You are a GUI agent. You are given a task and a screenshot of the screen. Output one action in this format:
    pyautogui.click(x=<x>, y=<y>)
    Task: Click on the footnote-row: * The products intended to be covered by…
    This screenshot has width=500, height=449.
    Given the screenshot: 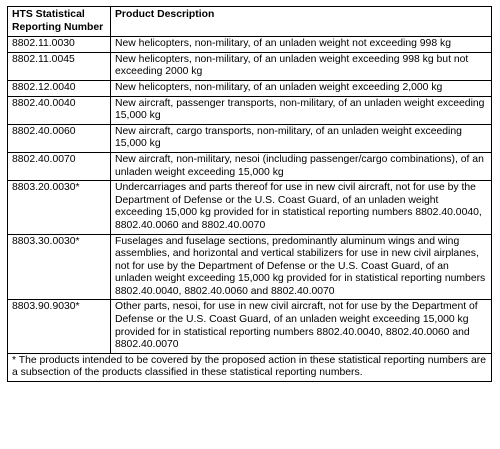 What is the action you would take?
    pyautogui.click(x=249, y=367)
    